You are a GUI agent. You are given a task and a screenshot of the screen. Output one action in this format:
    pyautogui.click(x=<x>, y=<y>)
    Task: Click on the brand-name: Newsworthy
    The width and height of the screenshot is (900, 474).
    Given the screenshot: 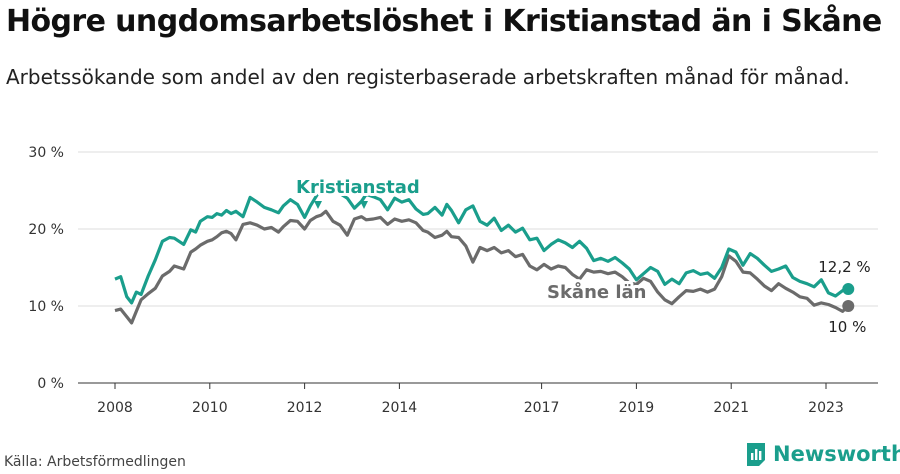 What is the action you would take?
    pyautogui.click(x=836, y=454)
    